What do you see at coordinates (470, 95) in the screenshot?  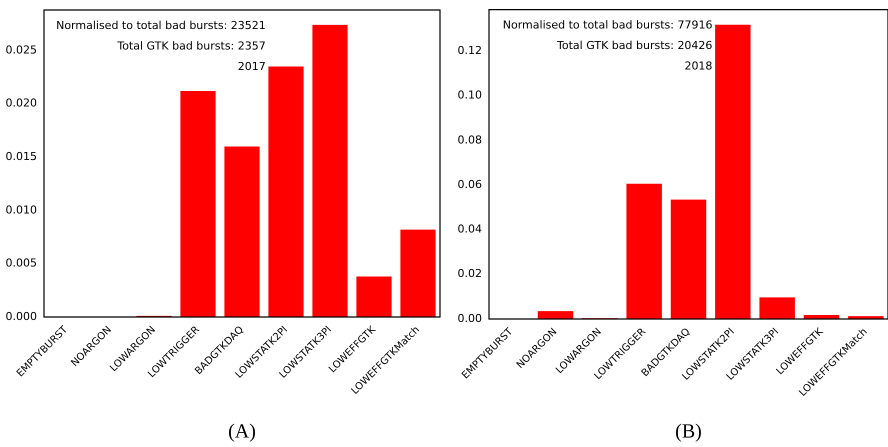 I see `y-tick-label: 0.10` at bounding box center [470, 95].